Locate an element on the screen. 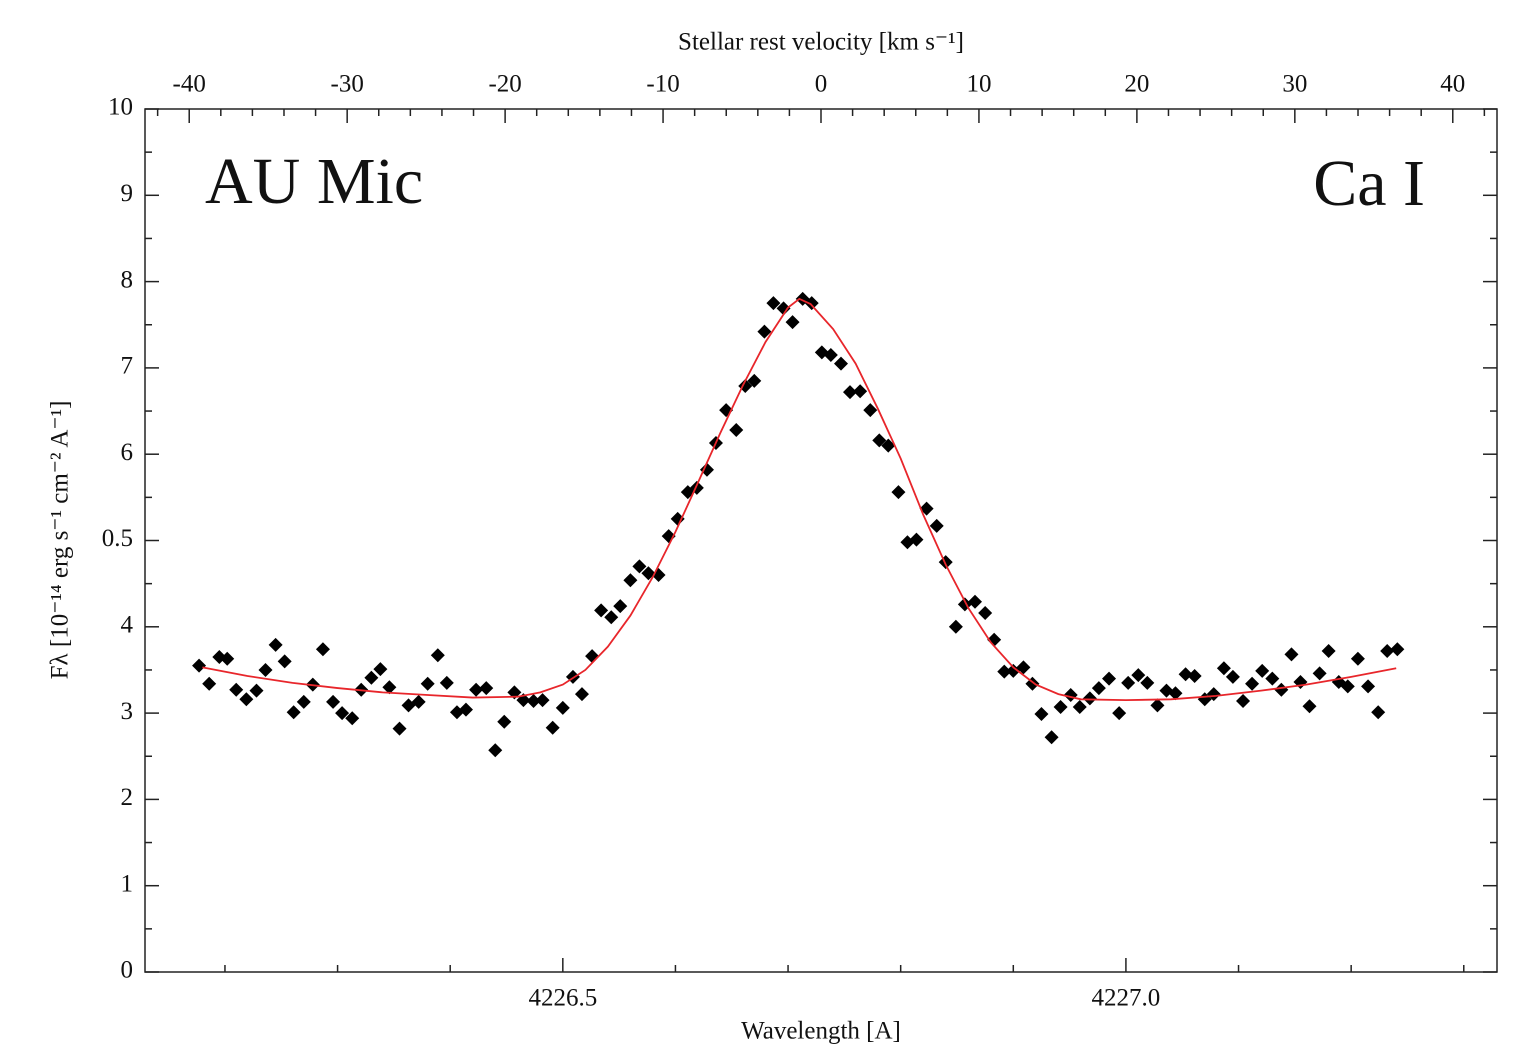  x-tick-label: 4227.0 is located at coordinates (1126, 998).